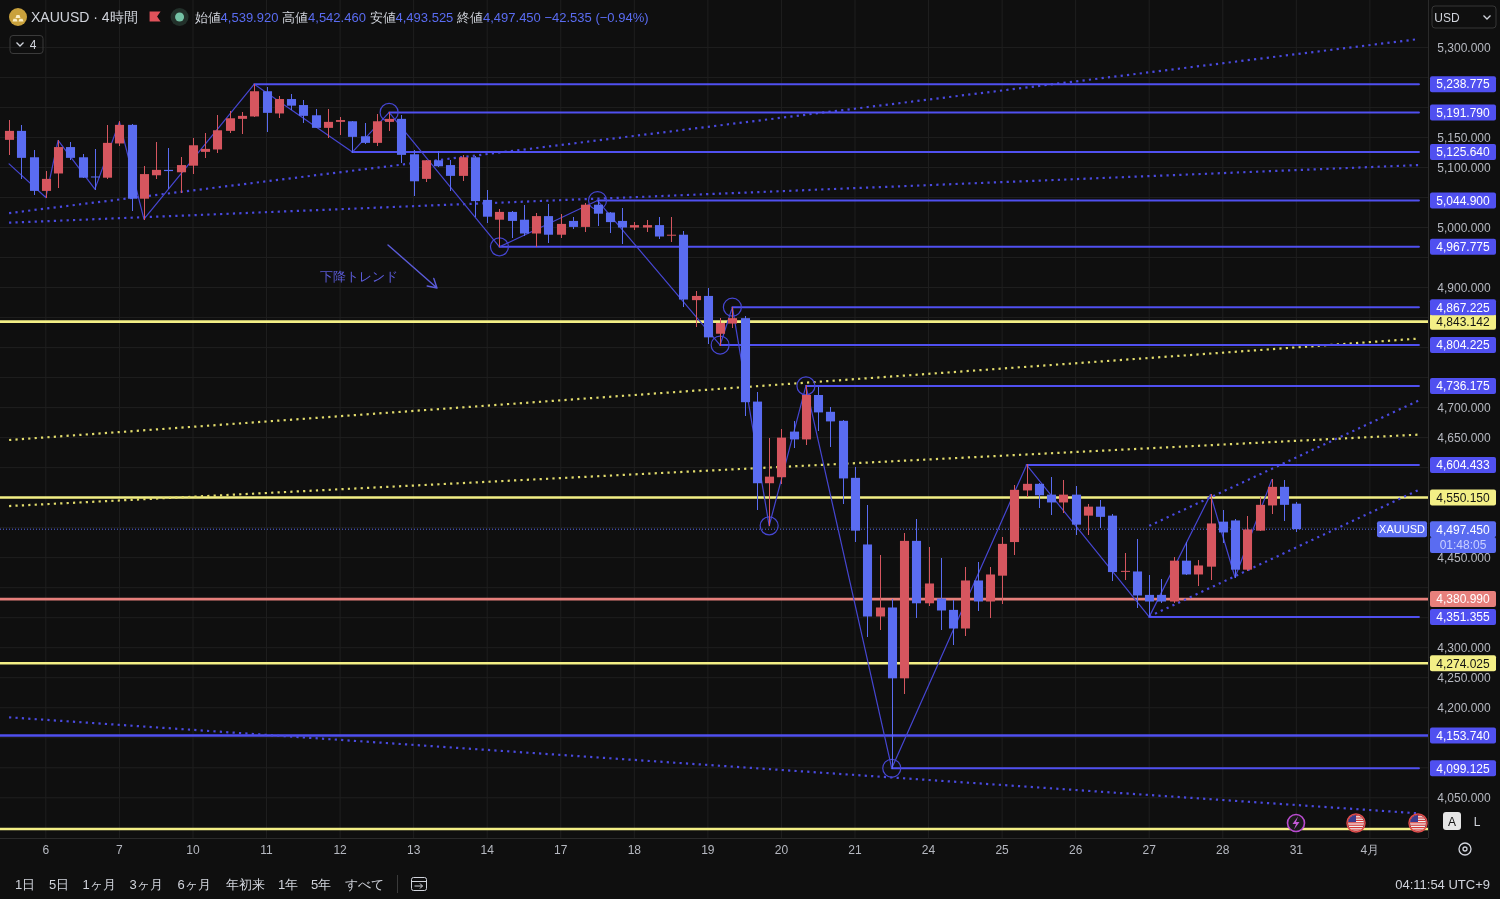 This screenshot has height=899, width=1500. What do you see at coordinates (1442, 884) in the screenshot?
I see `text: 04:11:54 UTC+9` at bounding box center [1442, 884].